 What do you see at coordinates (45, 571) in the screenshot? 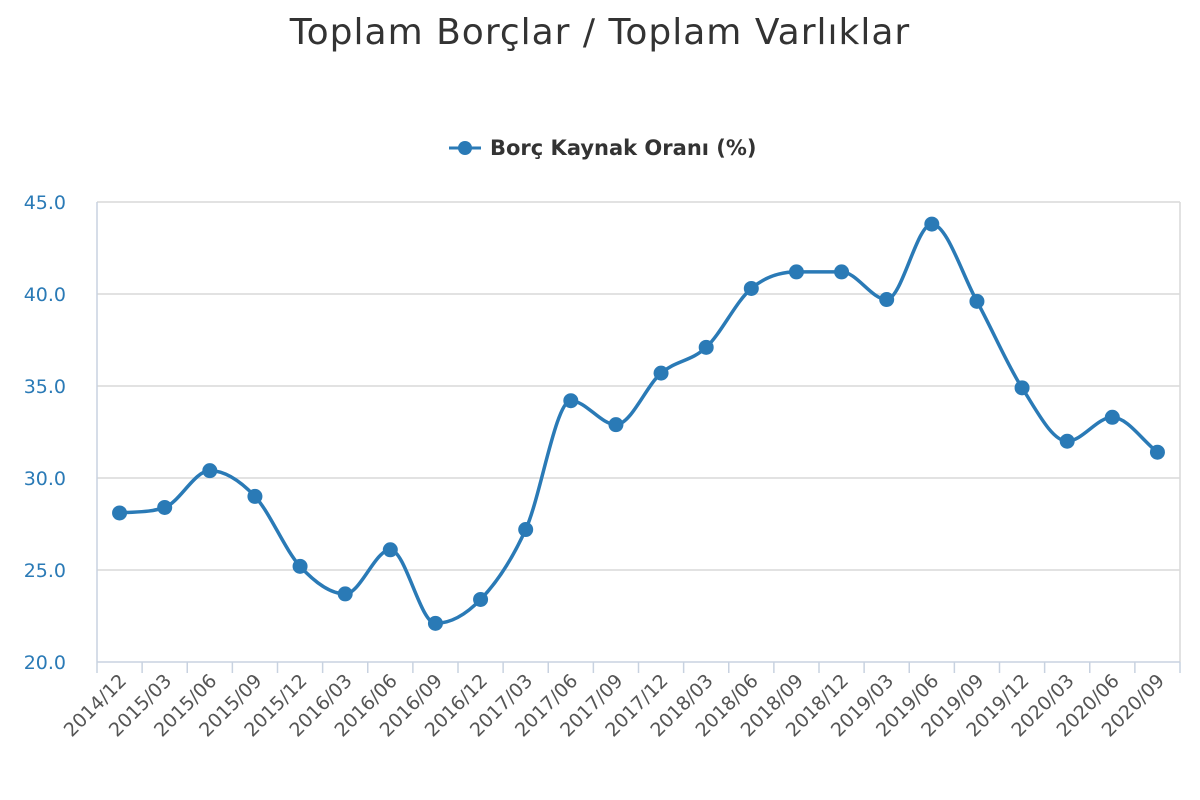
I see `y-tick-label: 25.0` at bounding box center [45, 571].